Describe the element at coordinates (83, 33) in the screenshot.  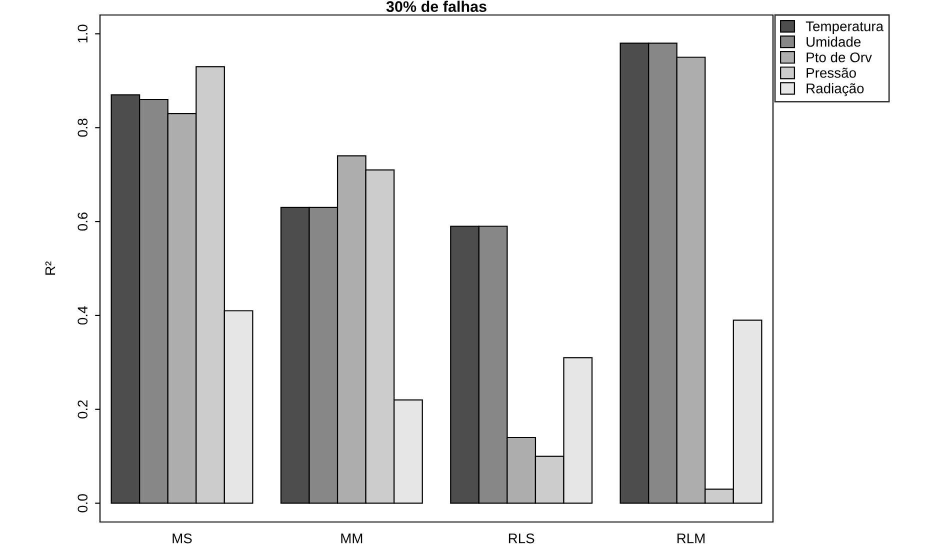
I see `y-tick-label: 1.0` at that location.